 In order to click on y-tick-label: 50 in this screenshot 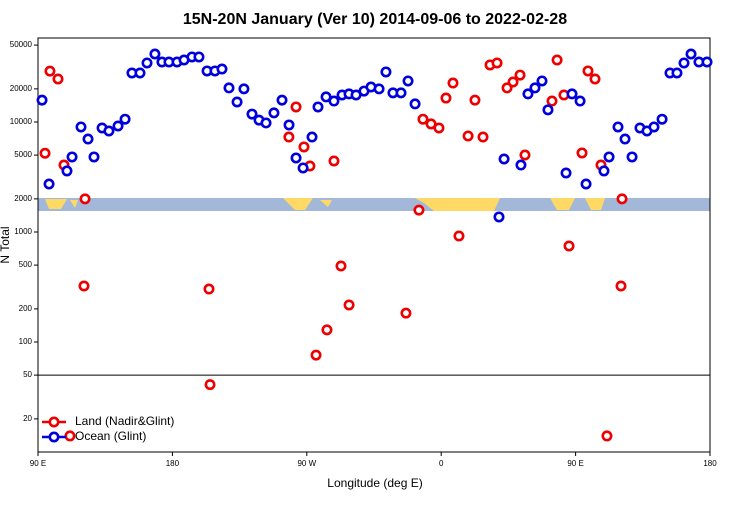, I will do `click(27, 374)`.